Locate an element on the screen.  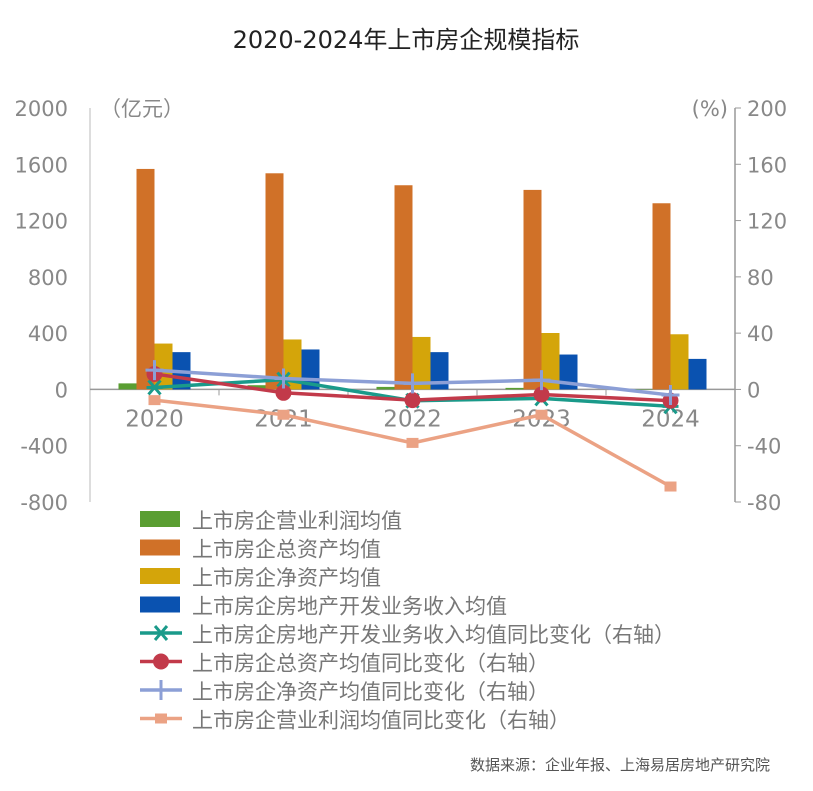
line-point-3-2020 is located at coordinates (155, 400).